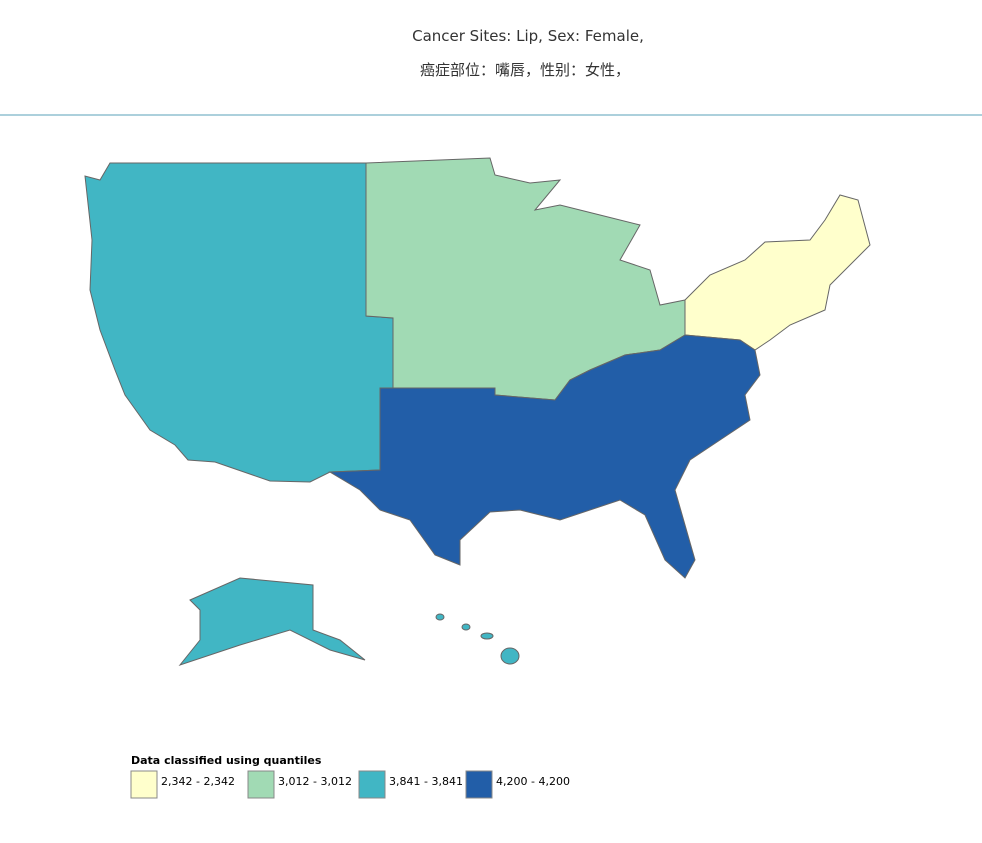  I want to click on legend-title: Data classified using quantiles, so click(226, 760).